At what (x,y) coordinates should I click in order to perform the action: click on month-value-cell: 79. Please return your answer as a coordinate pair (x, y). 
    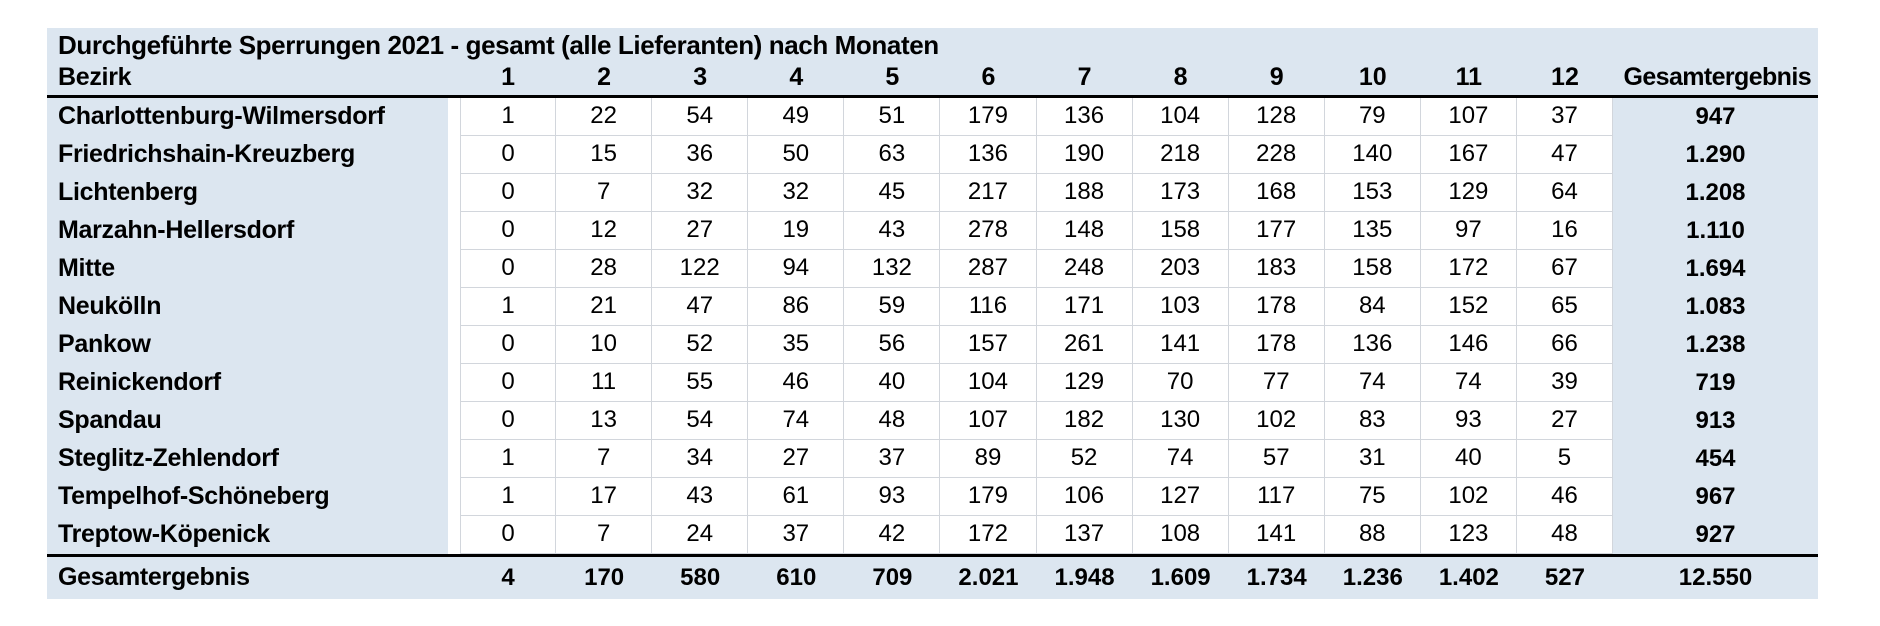
    Looking at the image, I should click on (1372, 117).